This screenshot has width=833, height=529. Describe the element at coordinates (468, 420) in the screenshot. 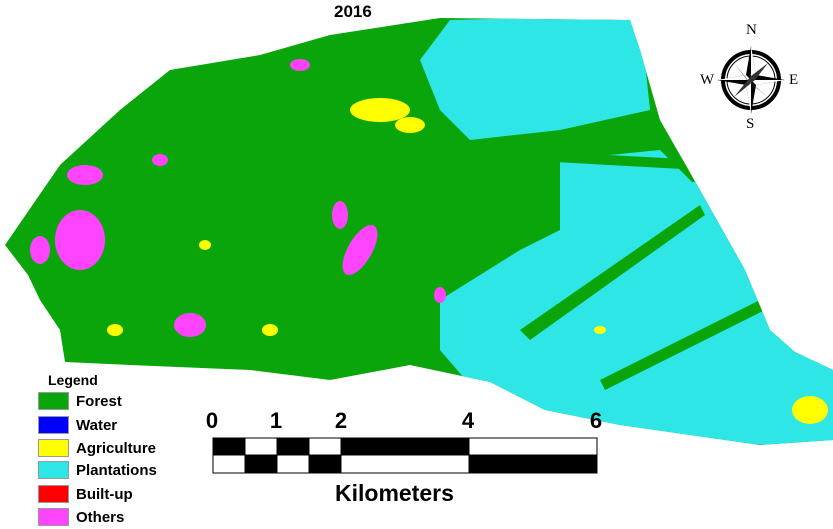

I see `scale-tick: 4` at that location.